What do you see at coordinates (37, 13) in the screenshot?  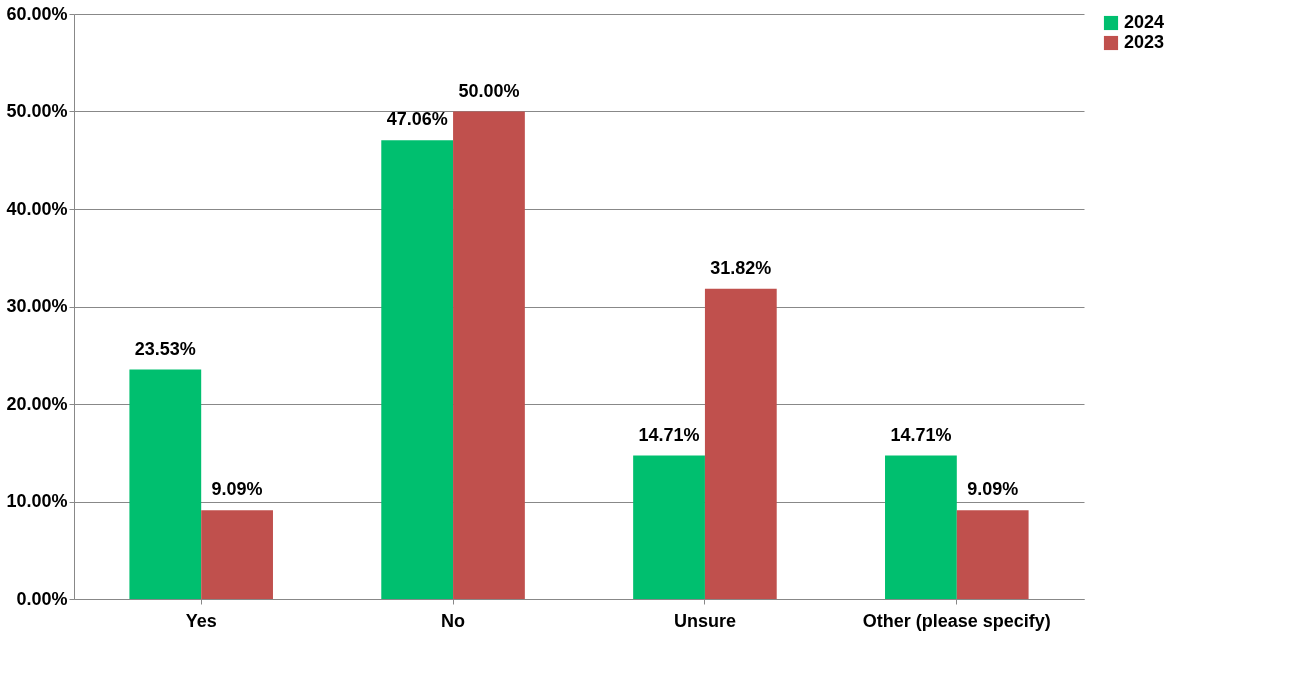 I see `y-tick-label: 60.00%` at bounding box center [37, 13].